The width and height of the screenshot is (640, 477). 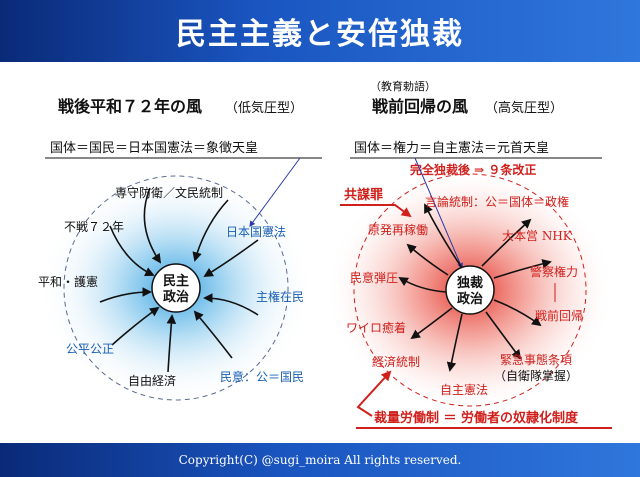 What do you see at coordinates (398, 229) in the screenshot?
I see `label-genpatsu: 原発再稼働` at bounding box center [398, 229].